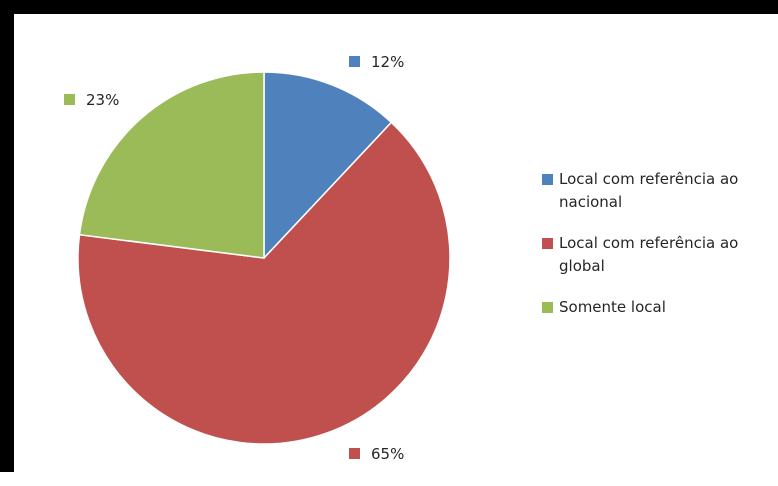 Image resolution: width=778 pixels, height=486 pixels. I want to click on legend-swatch-local-nacional, so click(547, 179).